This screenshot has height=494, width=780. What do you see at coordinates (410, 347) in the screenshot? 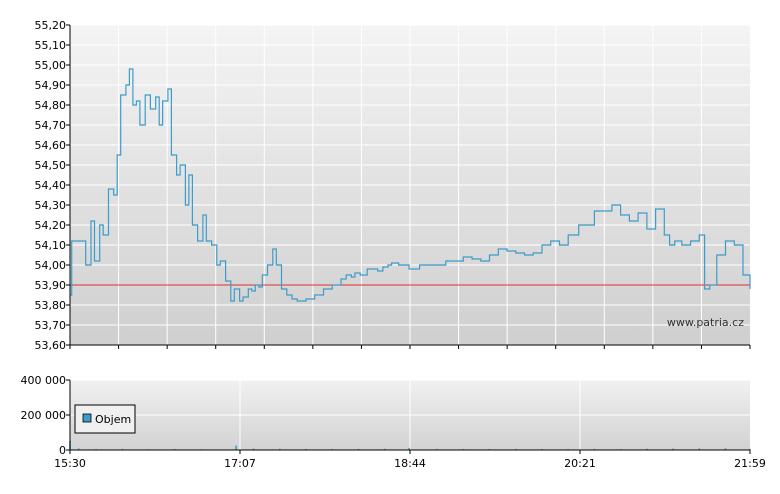
I see `price-x-ticks` at bounding box center [410, 347].